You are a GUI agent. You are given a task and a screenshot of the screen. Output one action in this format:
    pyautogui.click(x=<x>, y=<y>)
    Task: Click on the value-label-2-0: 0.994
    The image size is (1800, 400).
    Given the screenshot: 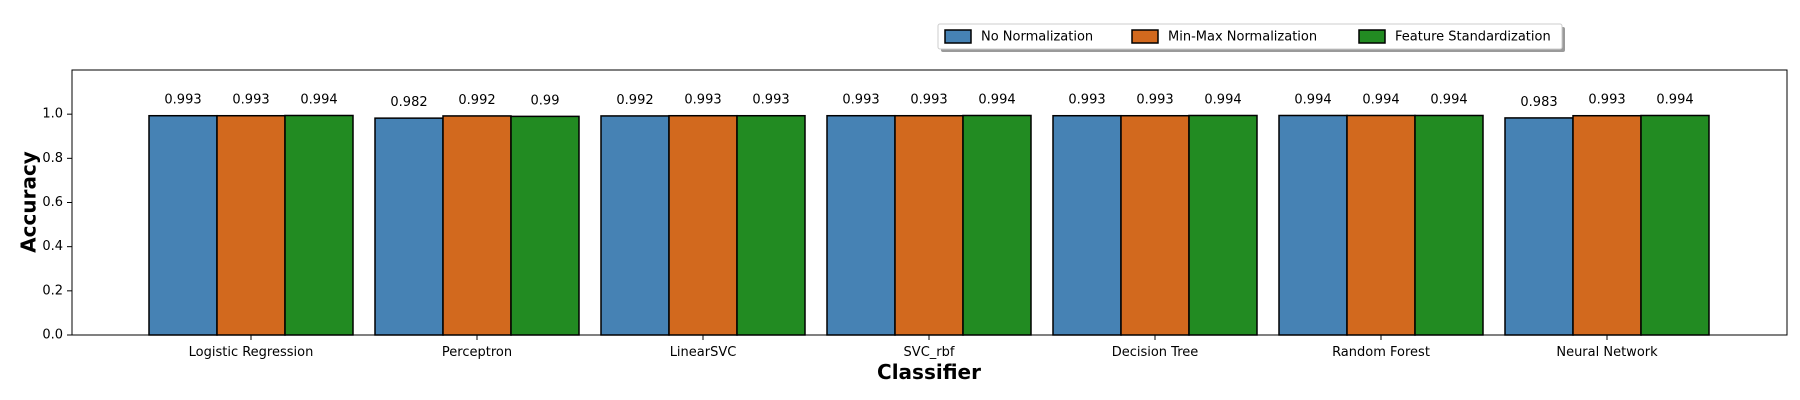 What is the action you would take?
    pyautogui.click(x=318, y=99)
    